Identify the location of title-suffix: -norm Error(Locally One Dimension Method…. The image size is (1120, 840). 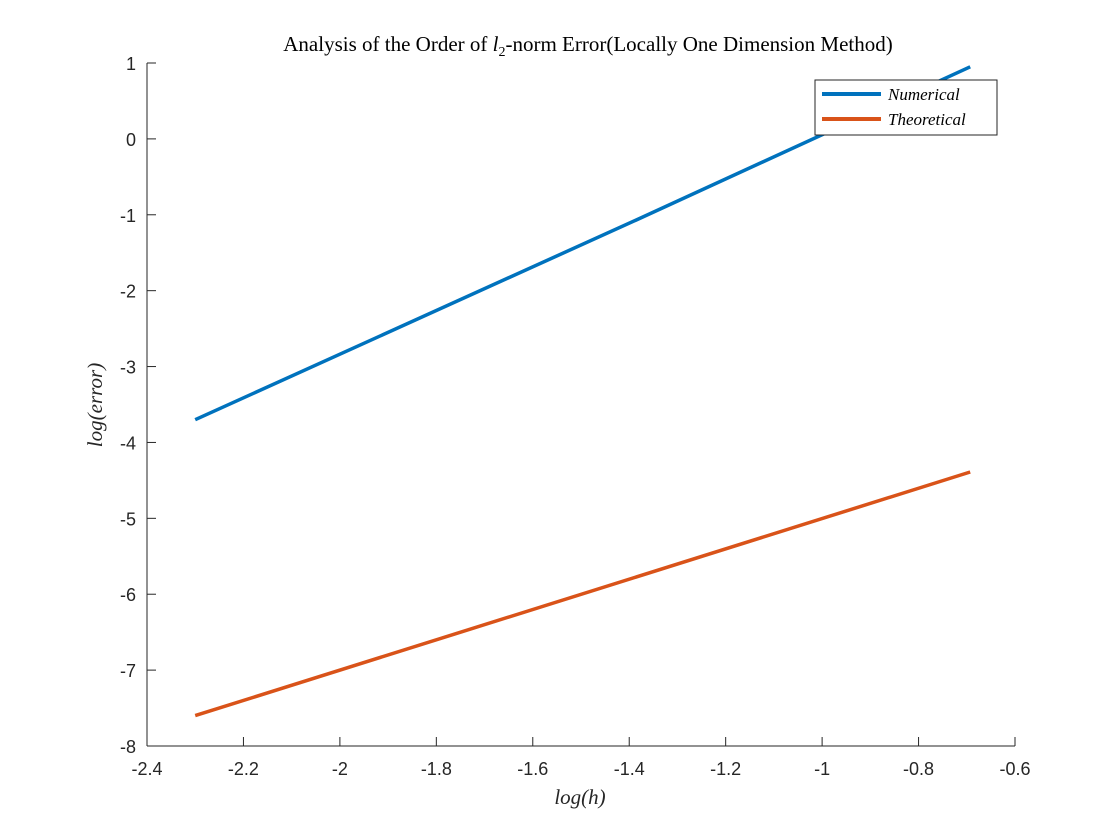
(698, 44).